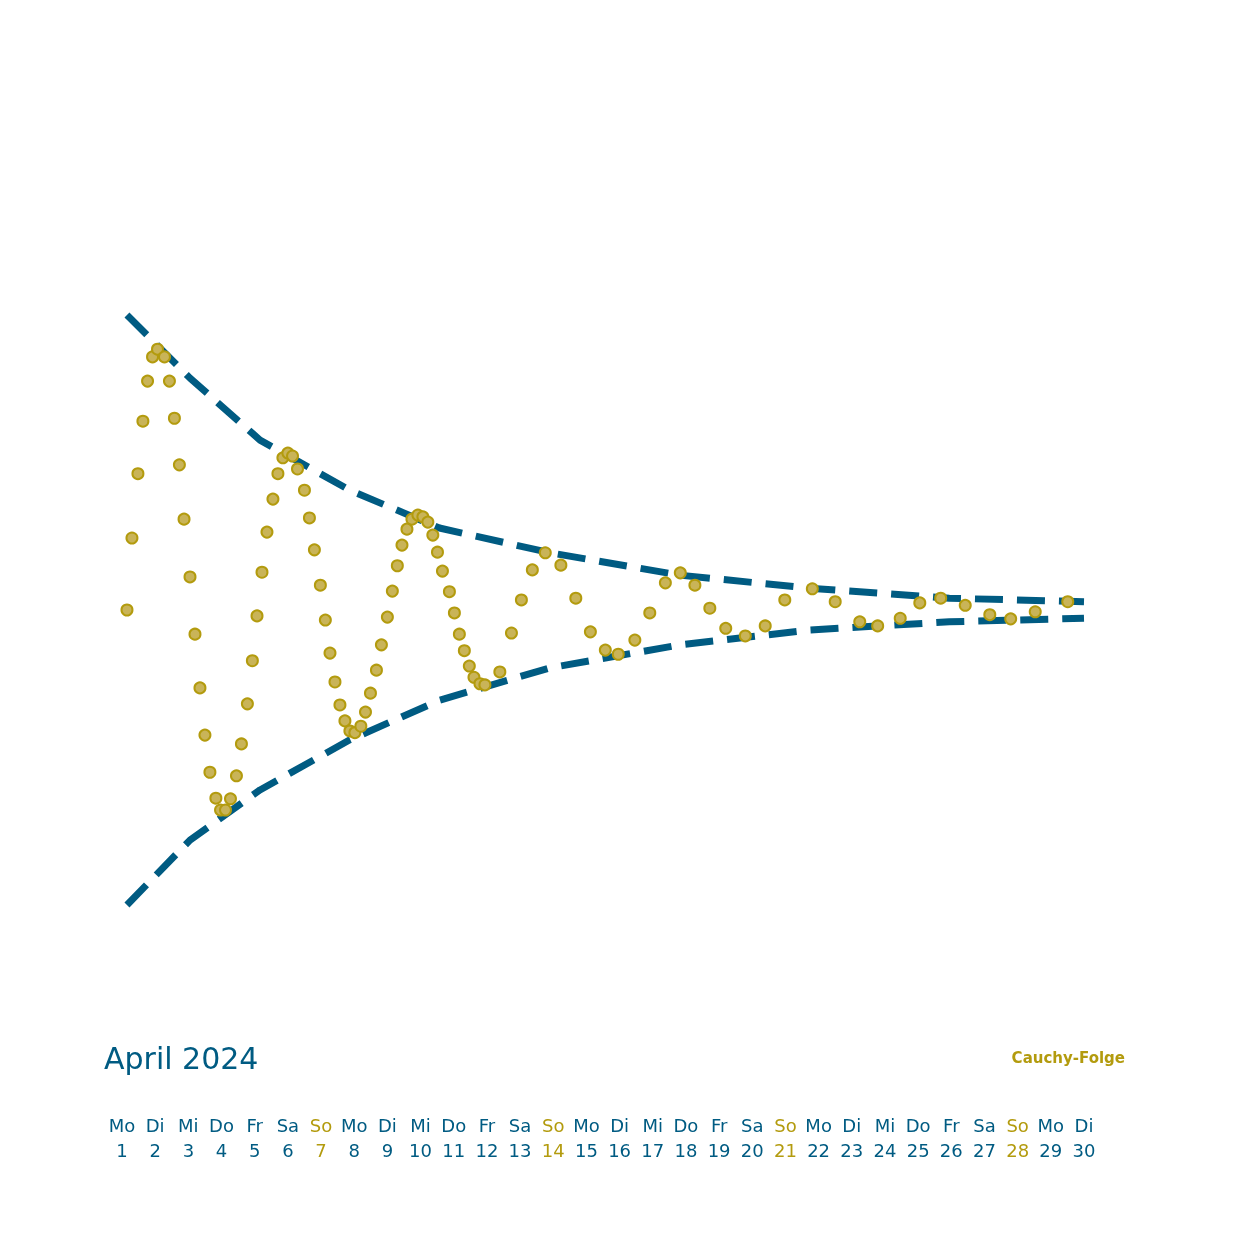 This screenshot has height=1240, width=1240. Describe the element at coordinates (984, 1150) in the screenshot. I see `x-tick-label: 27` at that location.